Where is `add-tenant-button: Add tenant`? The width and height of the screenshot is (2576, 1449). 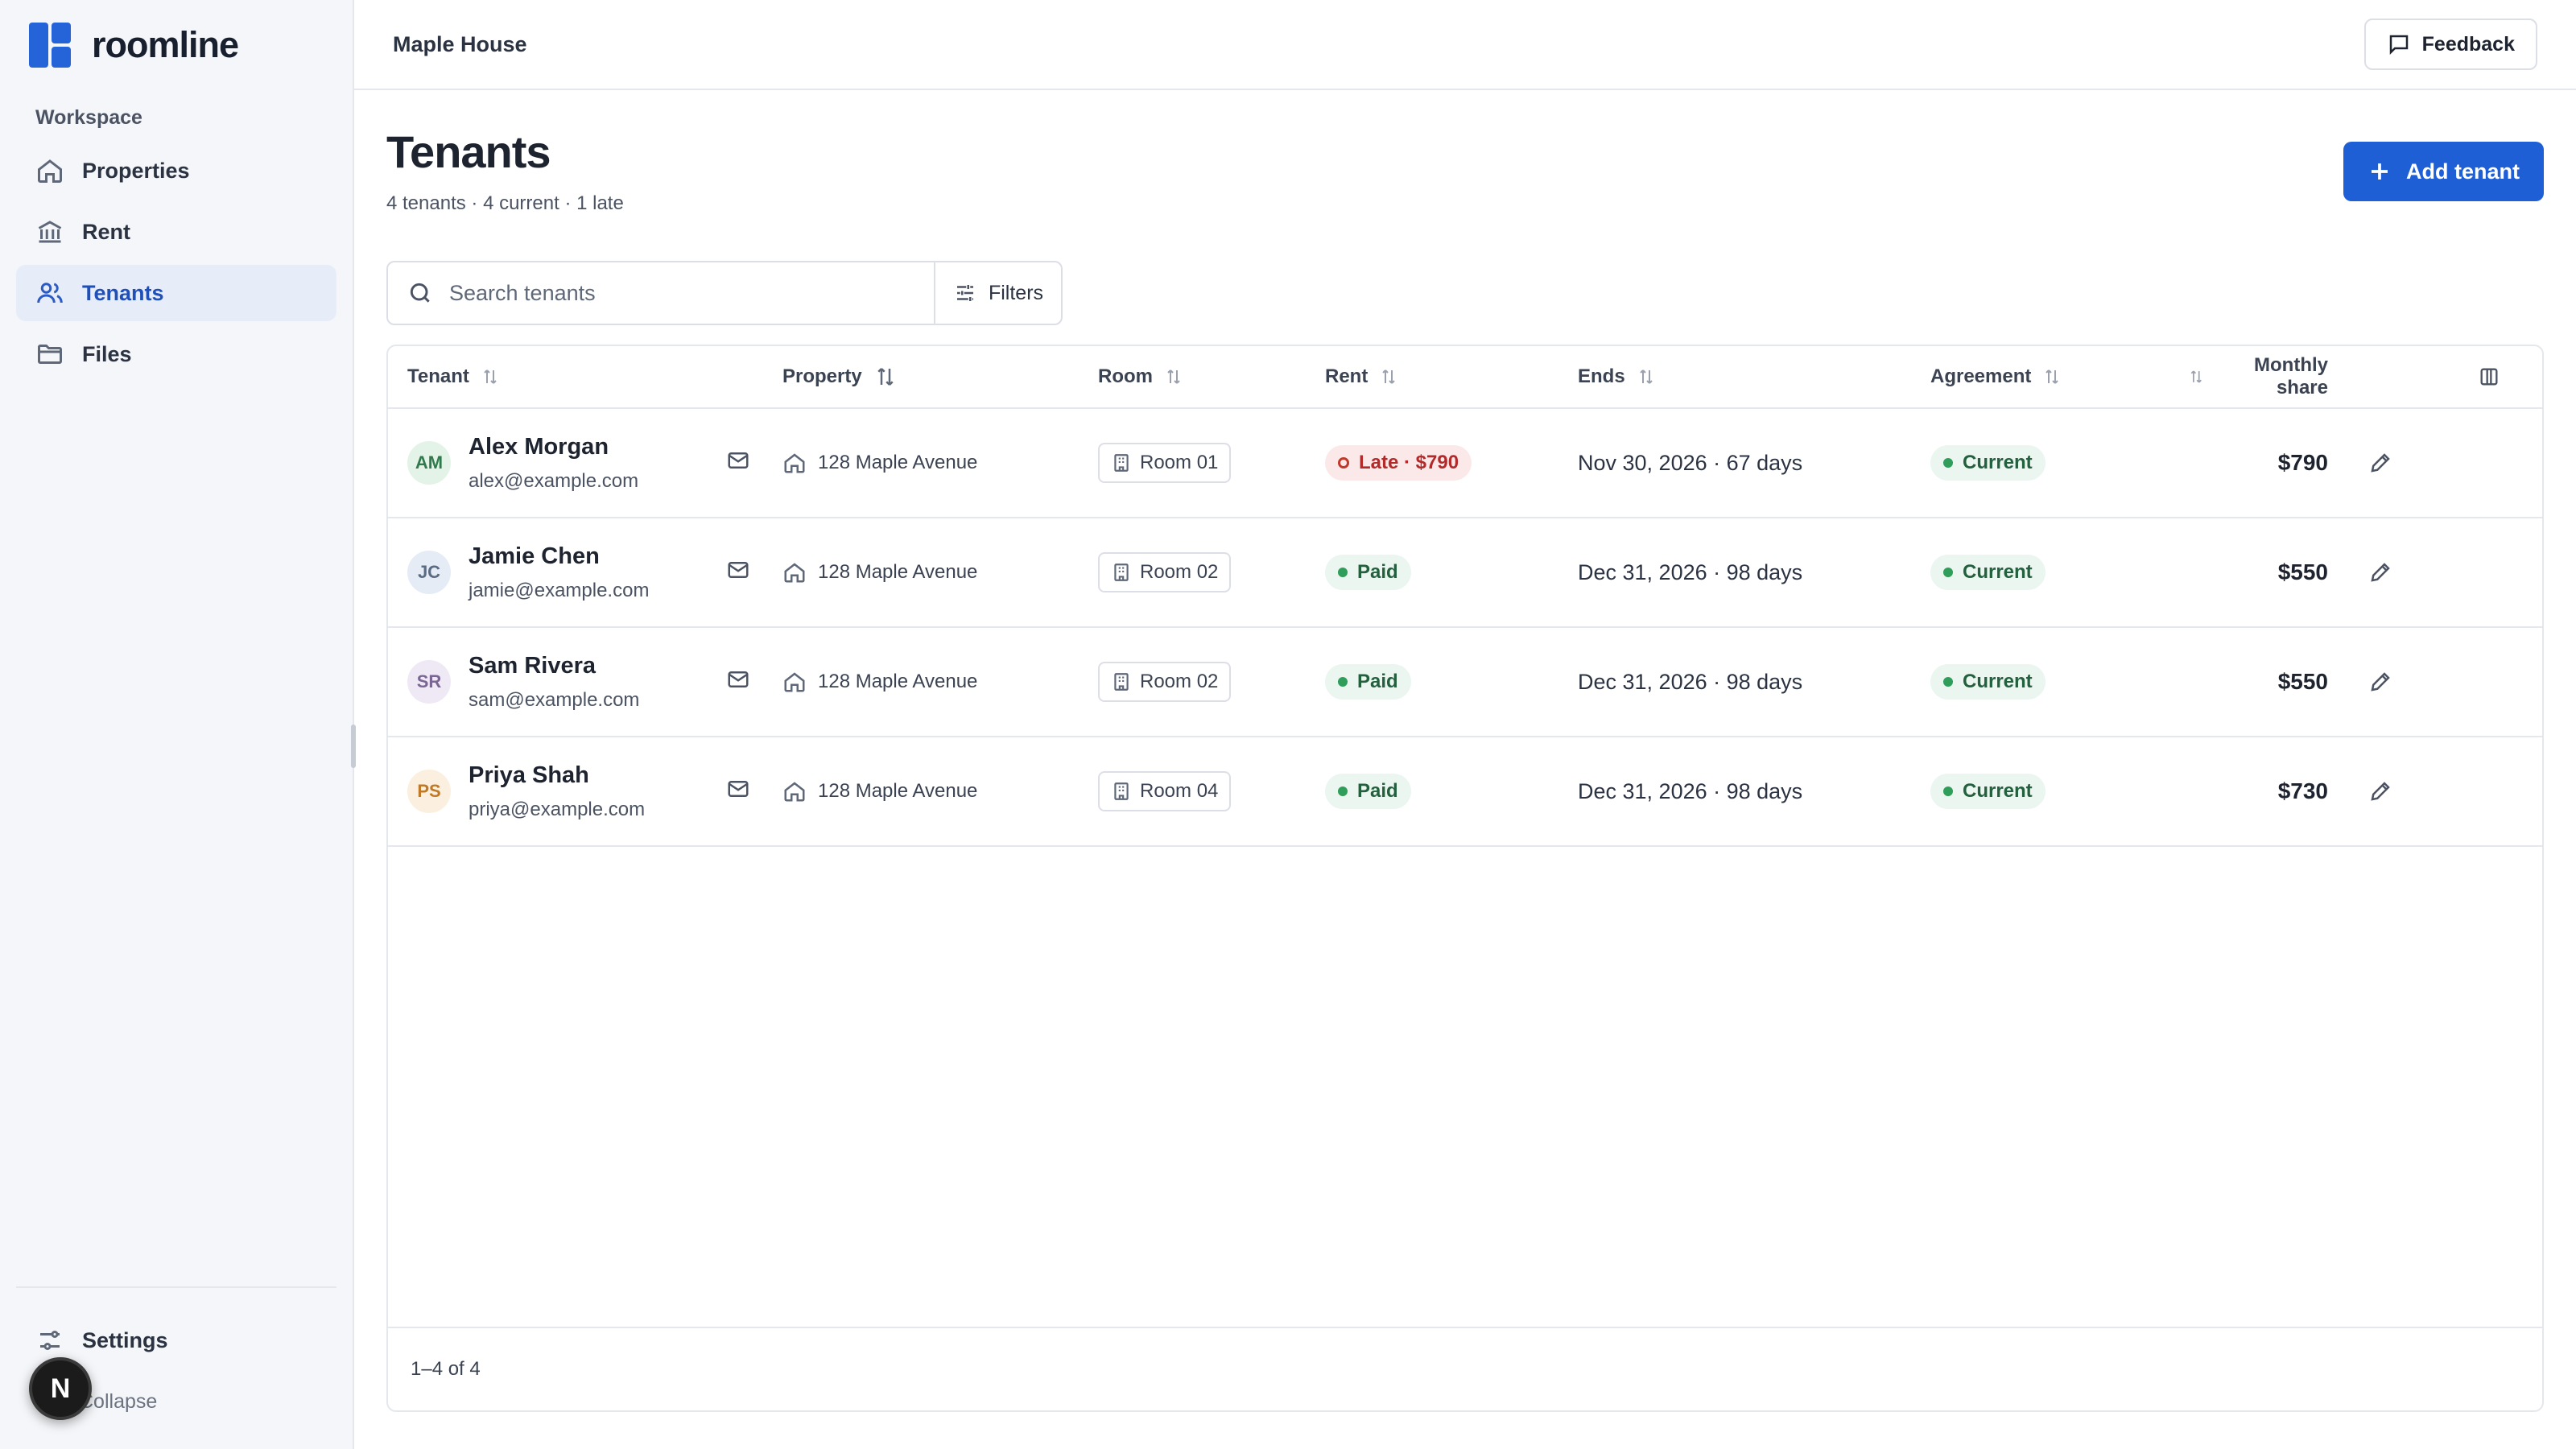 add-tenant-button: Add tenant is located at coordinates (2443, 171).